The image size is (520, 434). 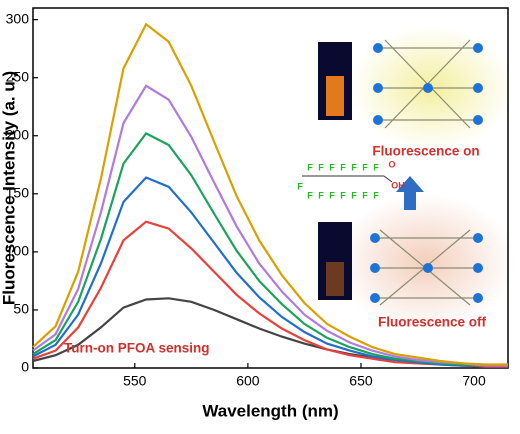 What do you see at coordinates (18, 18) in the screenshot?
I see `y-tick-label: 300` at bounding box center [18, 18].